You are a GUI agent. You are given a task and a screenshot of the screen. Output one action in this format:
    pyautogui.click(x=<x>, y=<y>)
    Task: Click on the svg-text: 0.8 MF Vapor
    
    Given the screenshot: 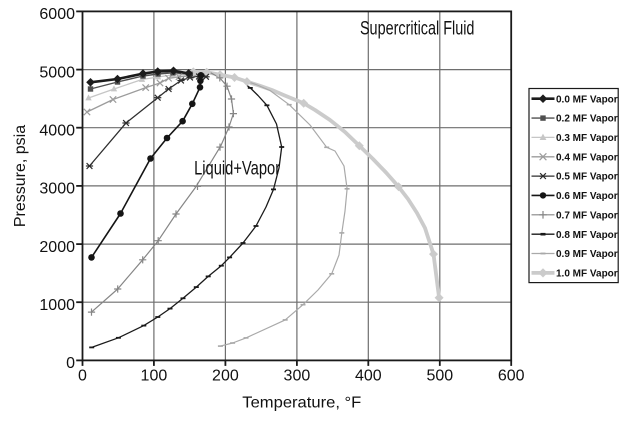 What is the action you would take?
    pyautogui.click(x=587, y=235)
    